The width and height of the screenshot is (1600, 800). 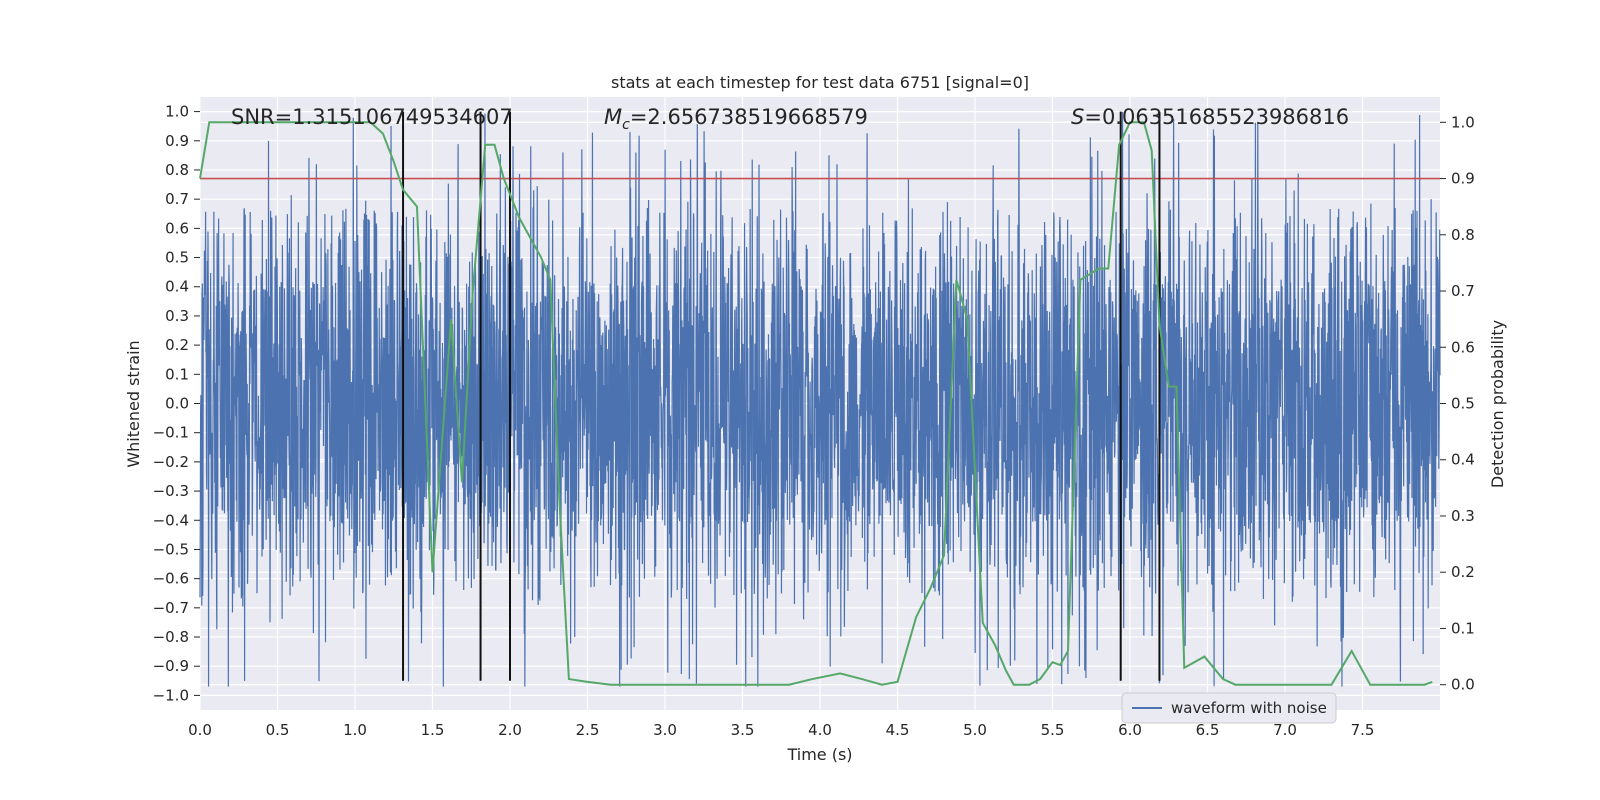 What do you see at coordinates (820, 730) in the screenshot?
I see `x-tick-label: 4.0` at bounding box center [820, 730].